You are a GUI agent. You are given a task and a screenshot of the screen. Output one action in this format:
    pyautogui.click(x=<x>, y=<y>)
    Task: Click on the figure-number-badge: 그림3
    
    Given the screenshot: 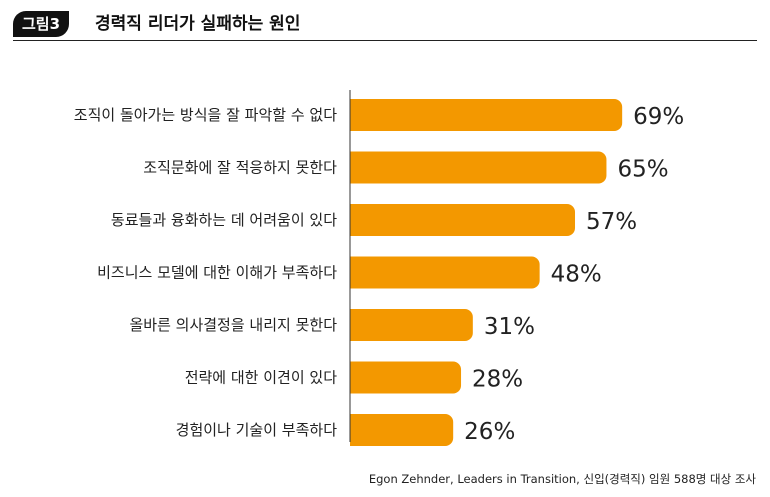 What is the action you would take?
    pyautogui.click(x=41, y=24)
    